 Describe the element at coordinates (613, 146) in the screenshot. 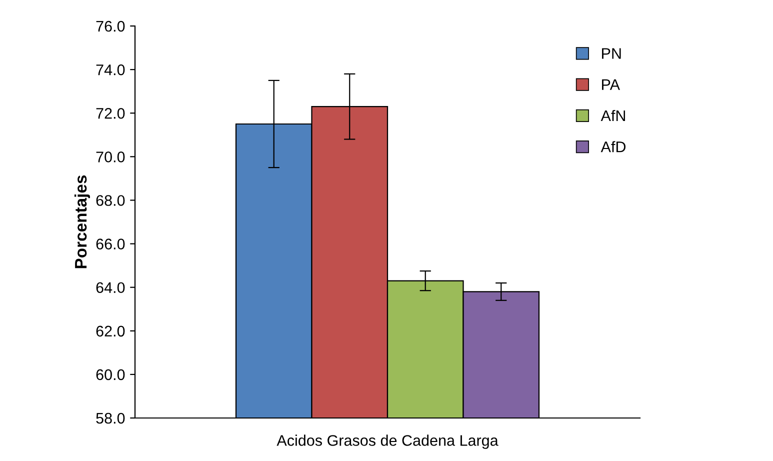

I see `legend-label: AfD` at that location.